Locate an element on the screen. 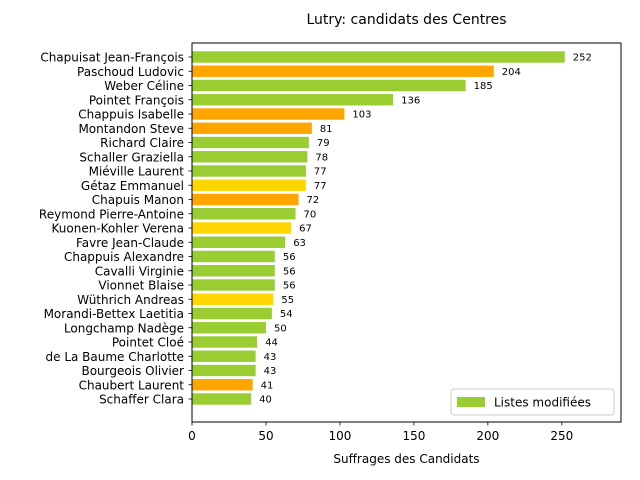 The height and width of the screenshot is (480, 640). y-tick-label: Chapuis Manon is located at coordinates (138, 200).